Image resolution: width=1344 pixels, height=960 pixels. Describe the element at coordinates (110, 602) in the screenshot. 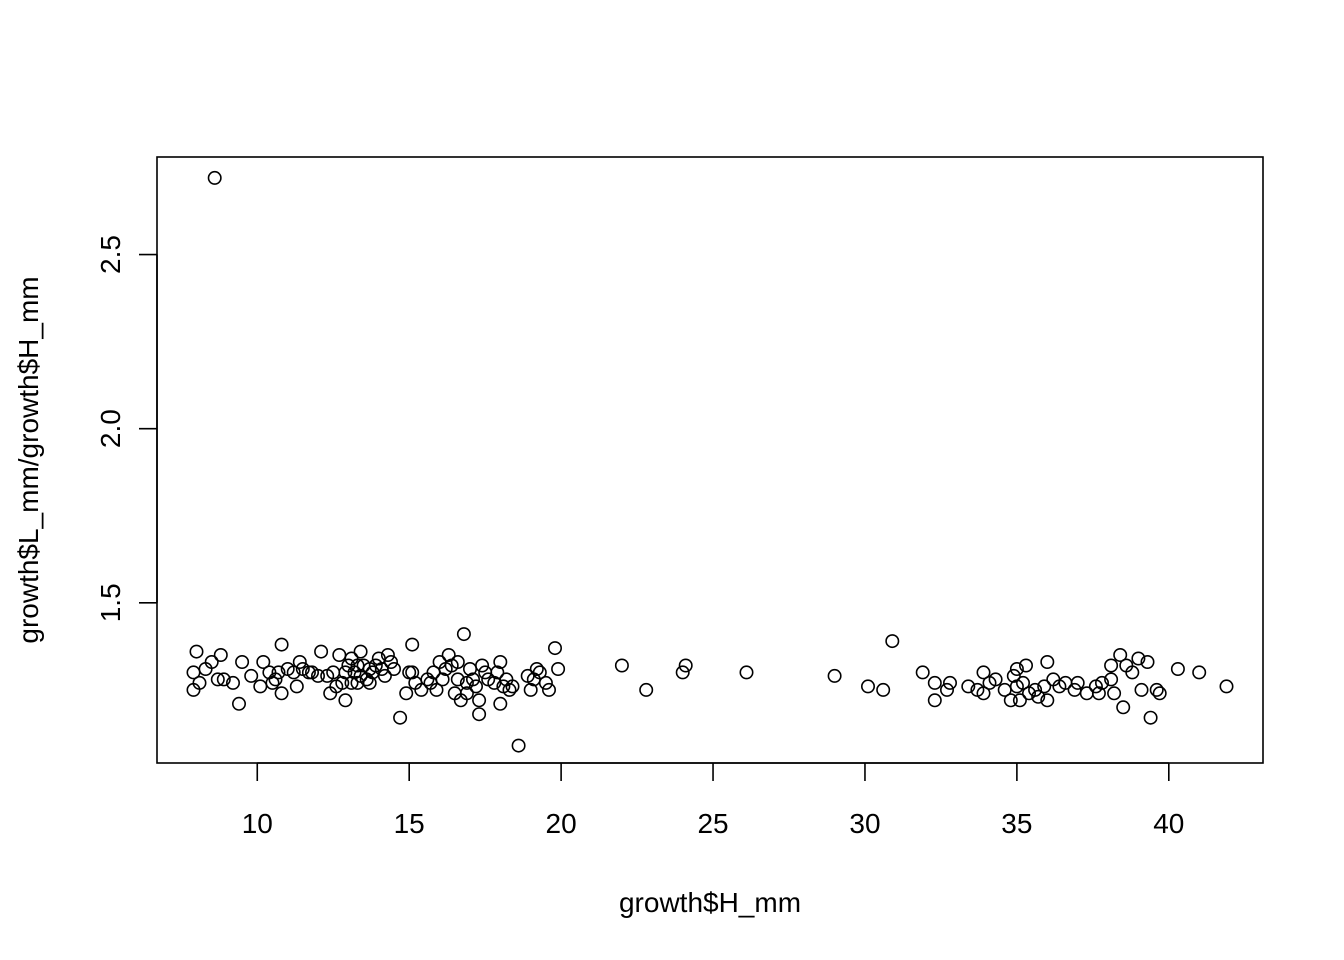

I see `y-tick-label: 1.5` at that location.